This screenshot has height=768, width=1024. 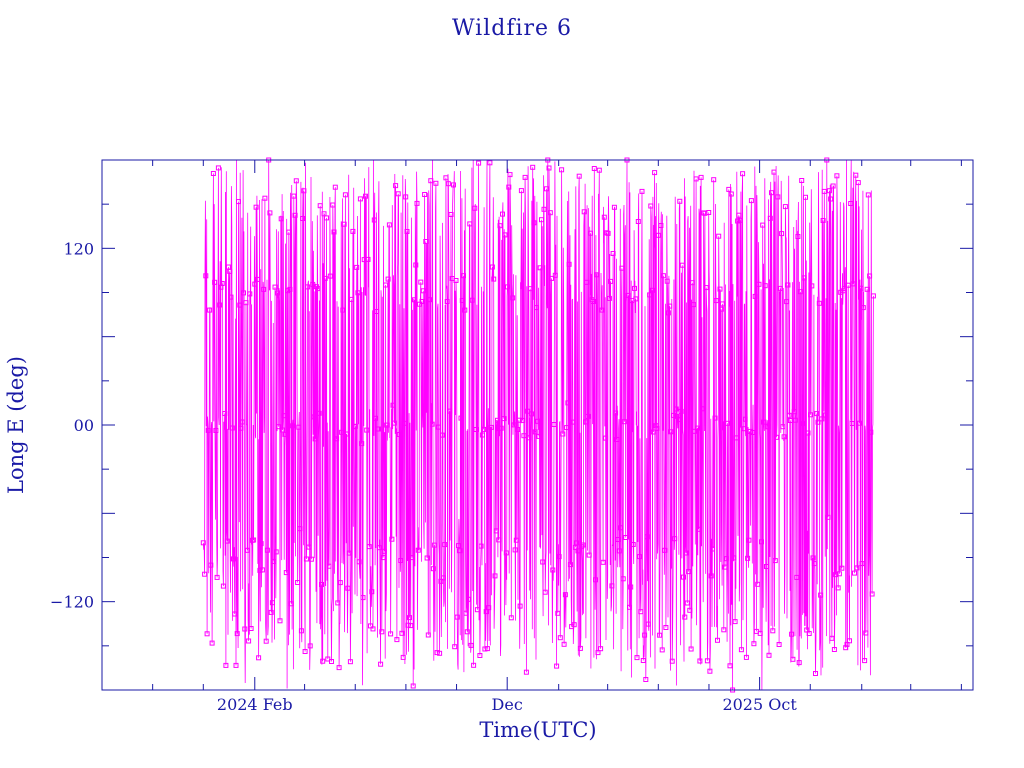 I want to click on y-axis-label: Long E (deg), so click(x=16, y=425).